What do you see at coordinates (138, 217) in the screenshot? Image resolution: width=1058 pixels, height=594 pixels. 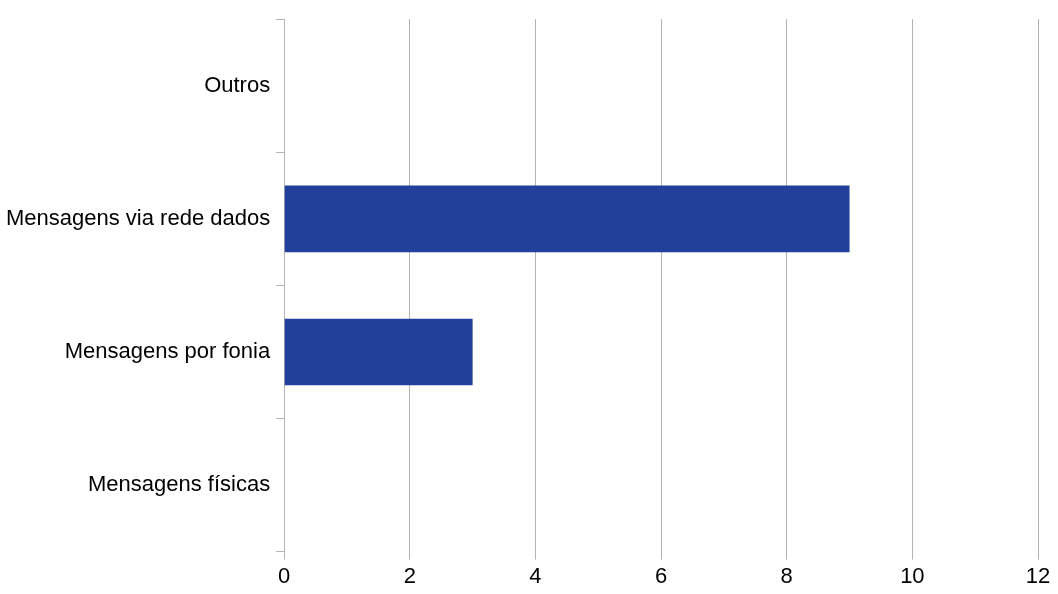 I see `y-tick-label: Mensagens via rede dados` at bounding box center [138, 217].